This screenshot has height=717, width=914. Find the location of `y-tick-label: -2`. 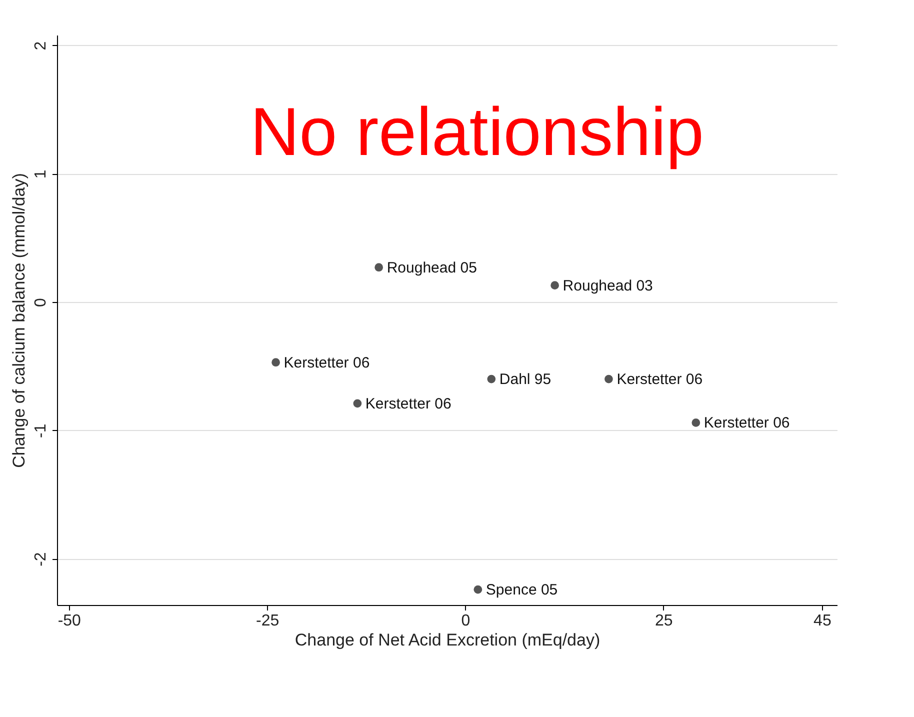

y-tick-label: -2 is located at coordinates (41, 559).